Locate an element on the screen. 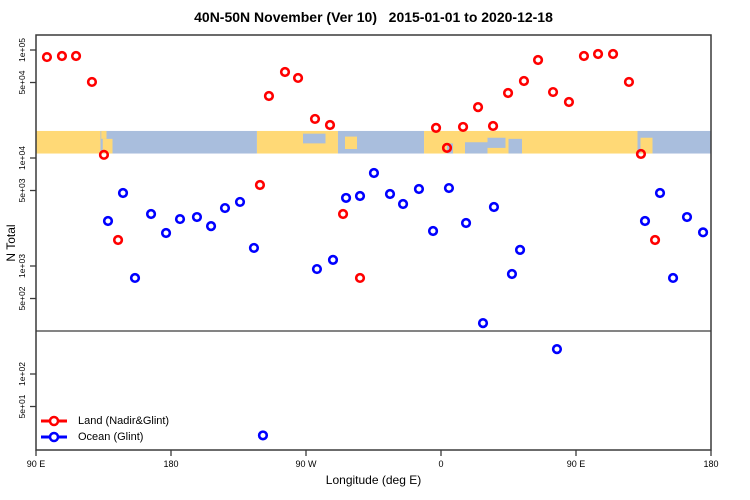 This screenshot has width=750, height=500. legend: Land (Nadir&Glint) Ocean (Glint) is located at coordinates (104, 429).